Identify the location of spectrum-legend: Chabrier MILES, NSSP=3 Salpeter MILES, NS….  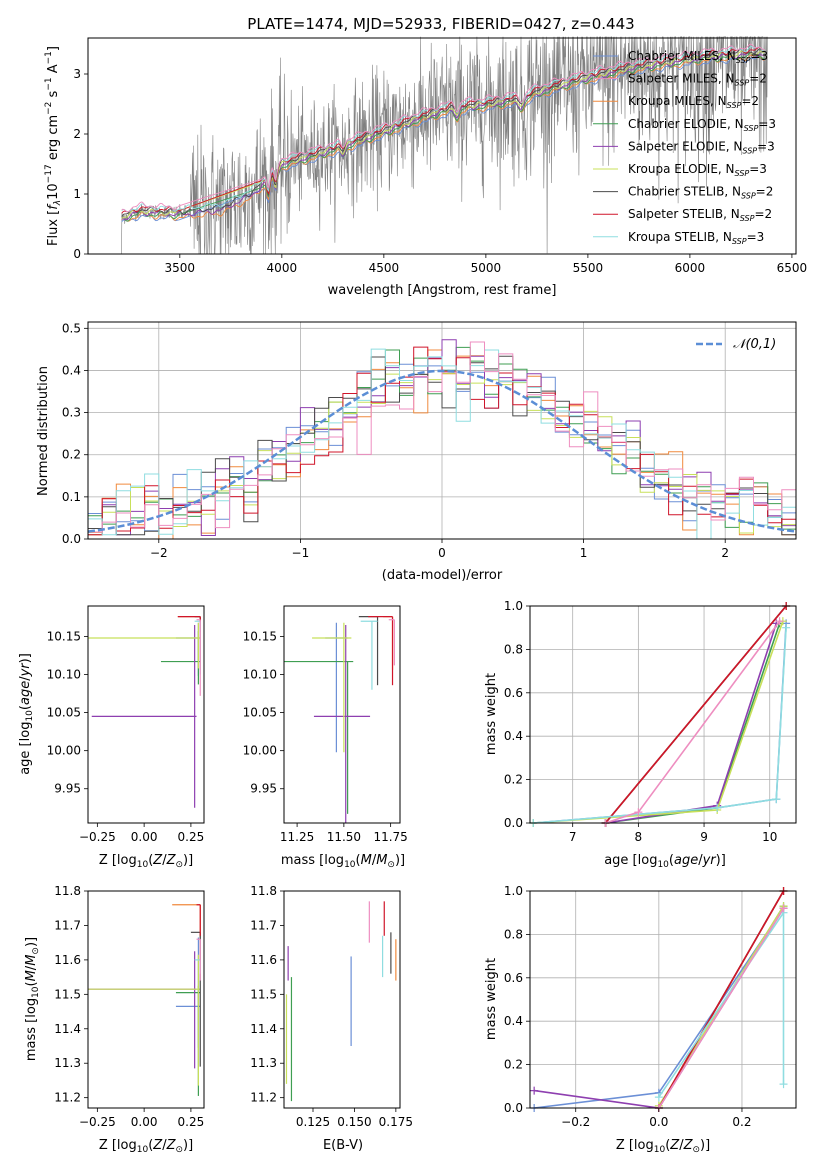
(684, 147).